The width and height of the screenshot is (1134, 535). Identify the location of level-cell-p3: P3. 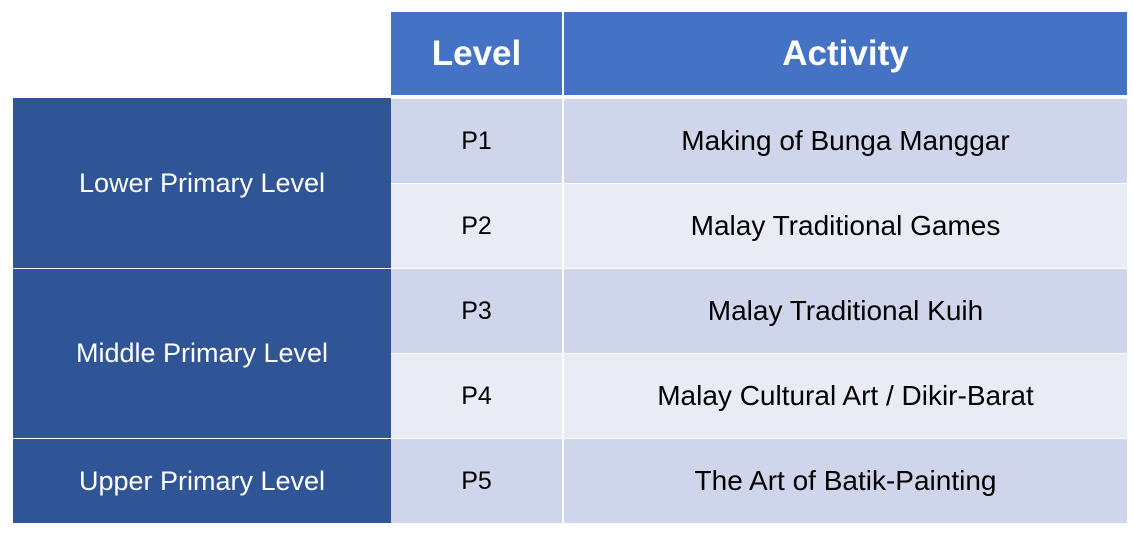
(477, 310).